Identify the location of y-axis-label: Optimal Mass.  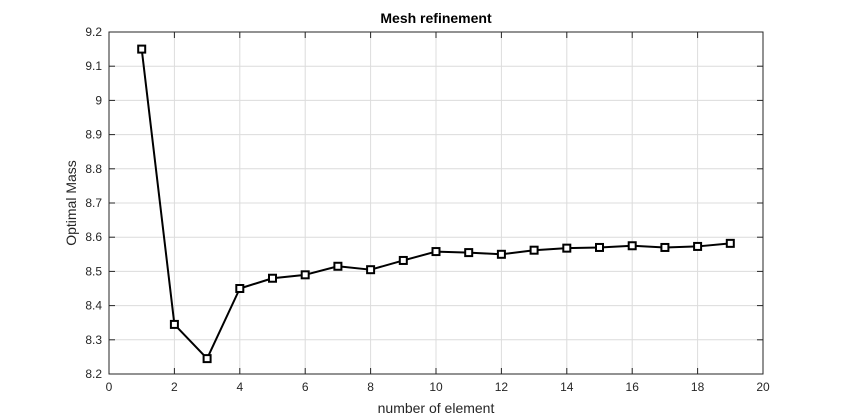
(71, 203).